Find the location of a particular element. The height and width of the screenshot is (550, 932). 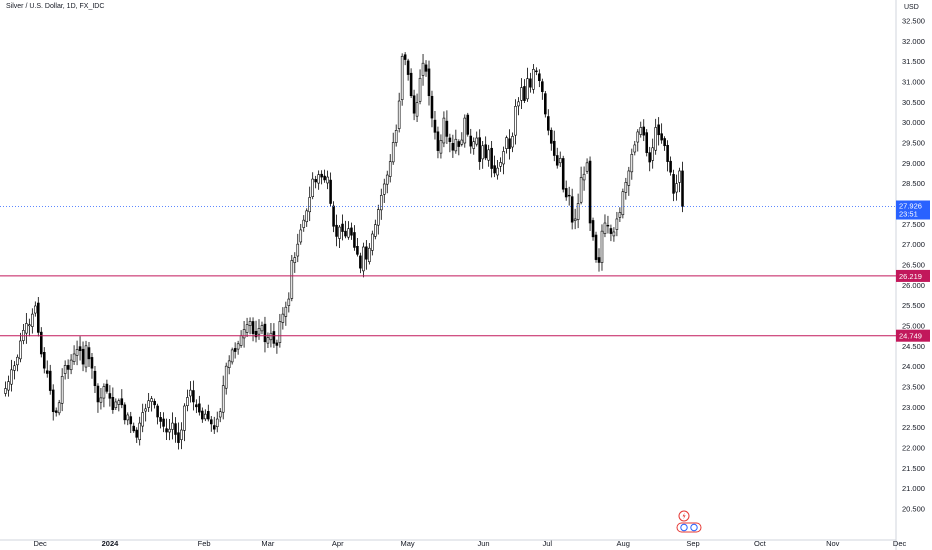

y-tick-label: 29.500 is located at coordinates (913, 143).